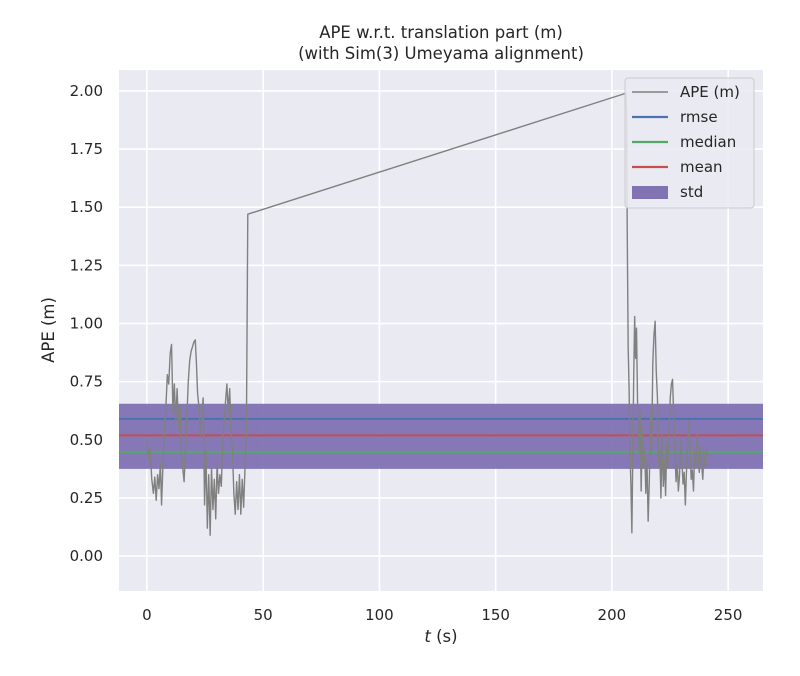 The width and height of the screenshot is (800, 676). I want to click on x-tick-label: 0, so click(147, 615).